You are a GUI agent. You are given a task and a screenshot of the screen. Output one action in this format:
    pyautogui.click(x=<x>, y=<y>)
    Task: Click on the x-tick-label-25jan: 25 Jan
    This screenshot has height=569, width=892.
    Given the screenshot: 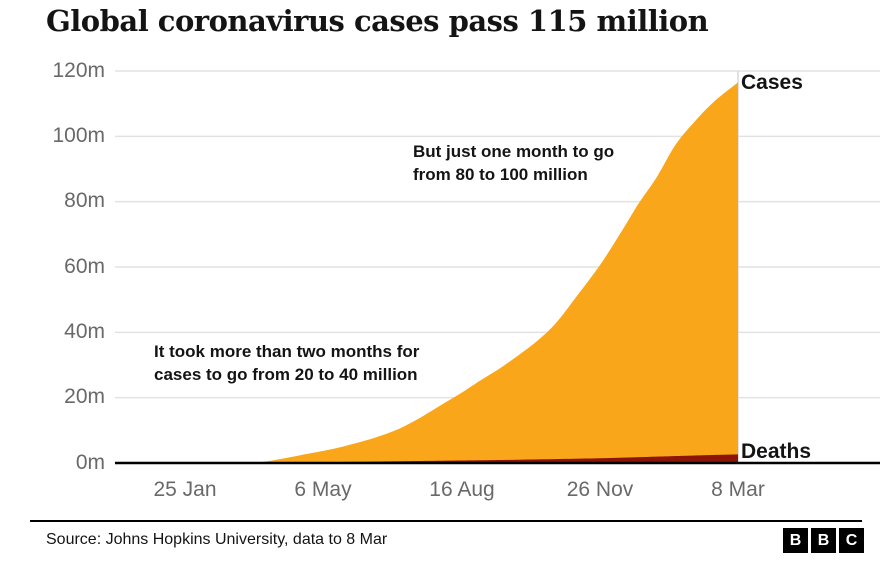 What is the action you would take?
    pyautogui.click(x=185, y=489)
    